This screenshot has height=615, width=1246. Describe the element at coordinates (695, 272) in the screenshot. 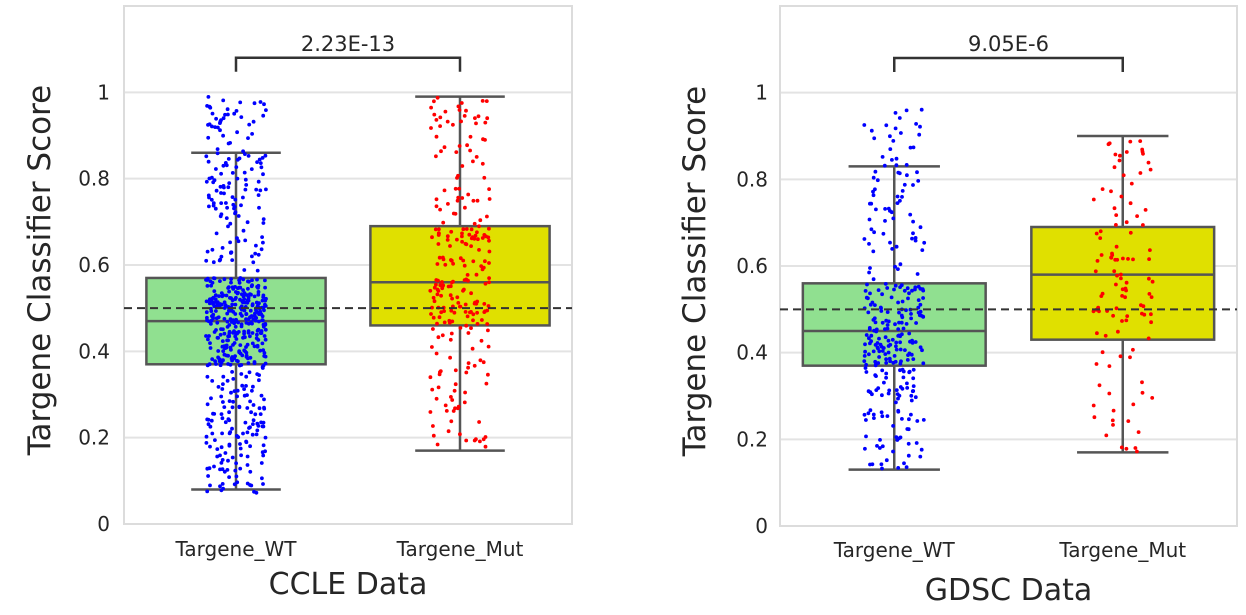

I see `y-axis-label: Targene Classifier Score` at that location.